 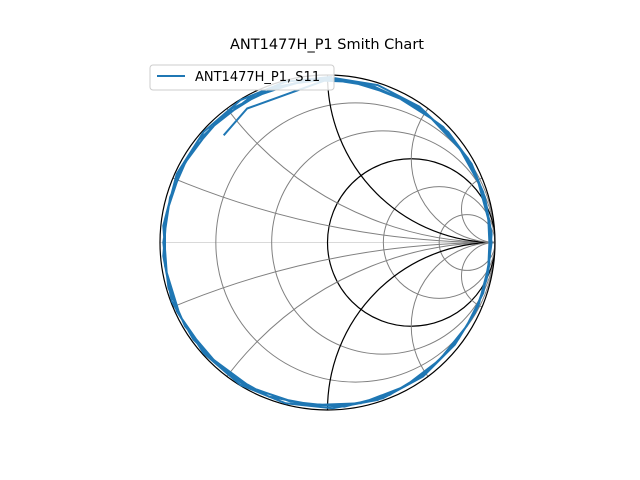 I want to click on legend-label: ANT1477H_P1, S11, so click(x=257, y=77).